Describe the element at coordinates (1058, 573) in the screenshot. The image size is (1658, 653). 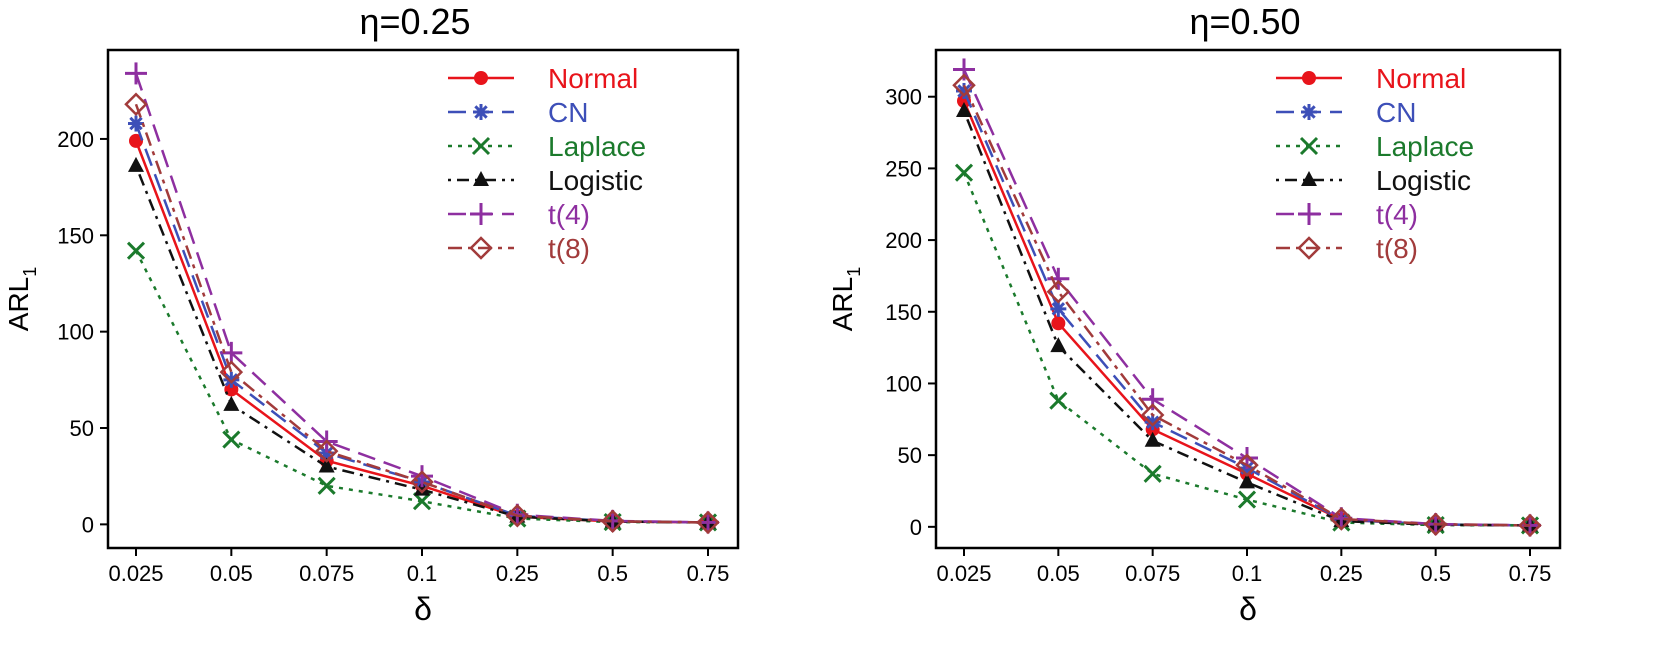
I see `x-tick-label: 0.05` at that location.